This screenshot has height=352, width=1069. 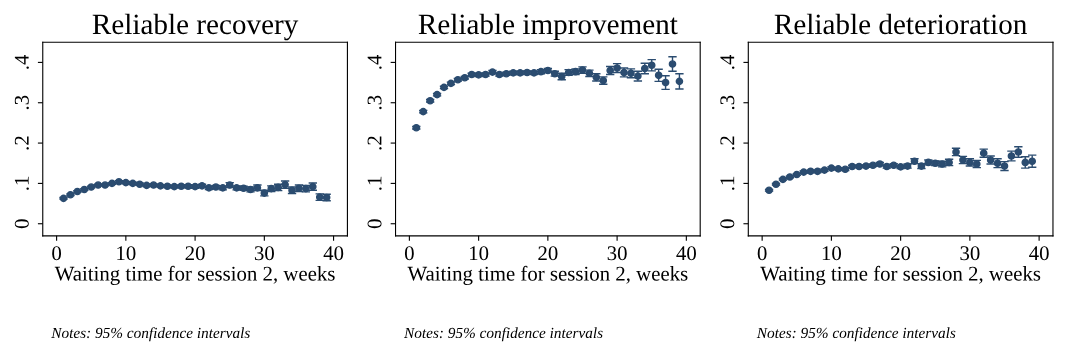 What do you see at coordinates (548, 27) in the screenshot?
I see `chart-title: Reliable improvement` at bounding box center [548, 27].